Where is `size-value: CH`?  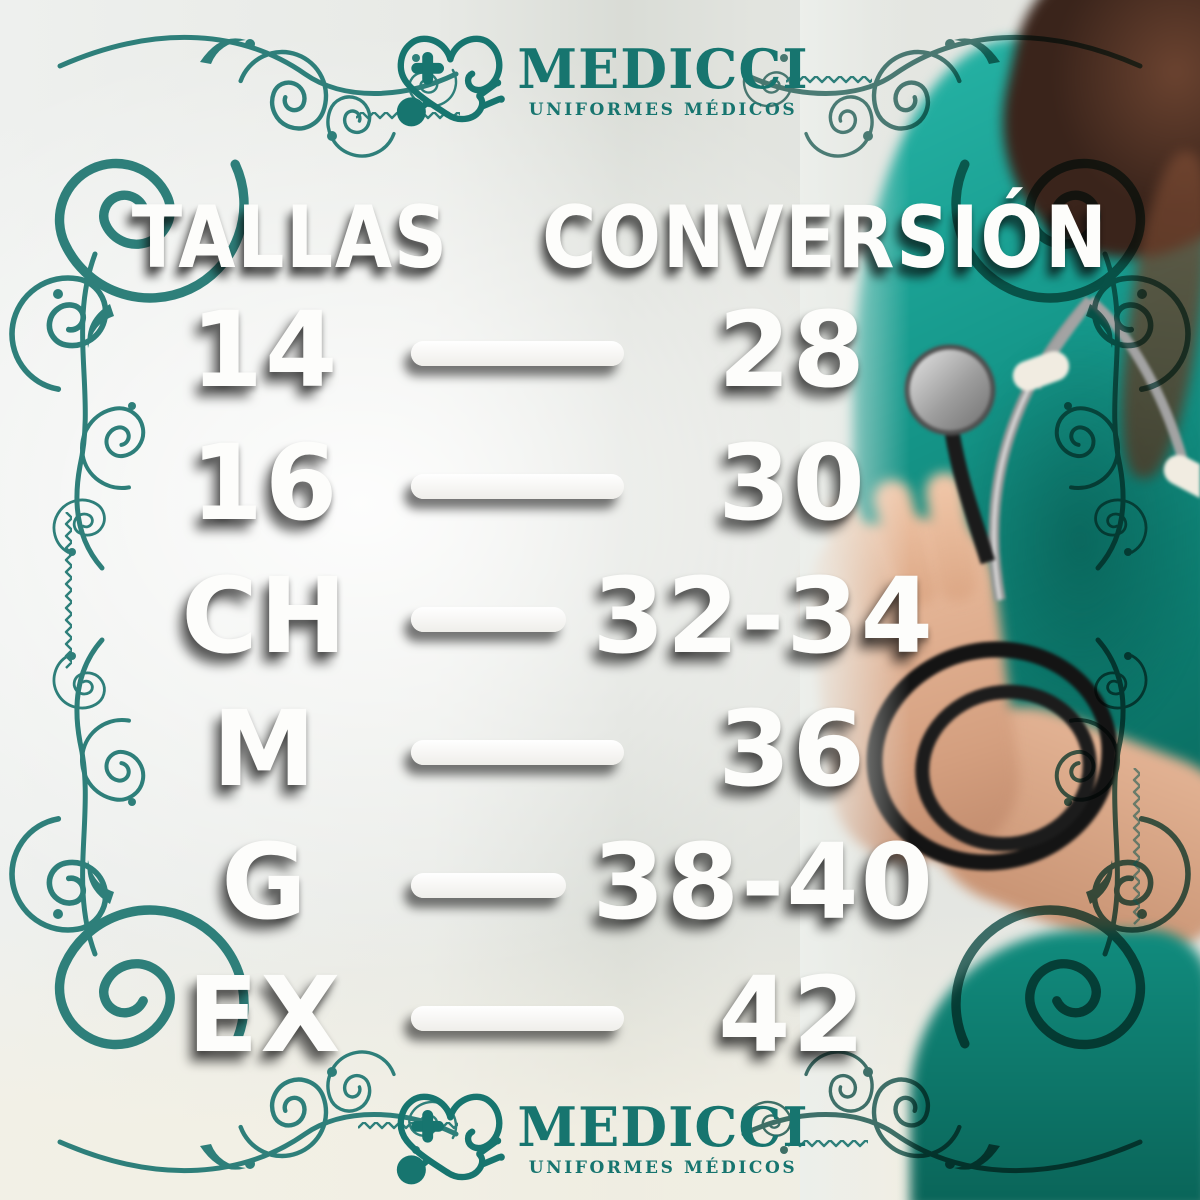 size-value: CH is located at coordinates (265, 615).